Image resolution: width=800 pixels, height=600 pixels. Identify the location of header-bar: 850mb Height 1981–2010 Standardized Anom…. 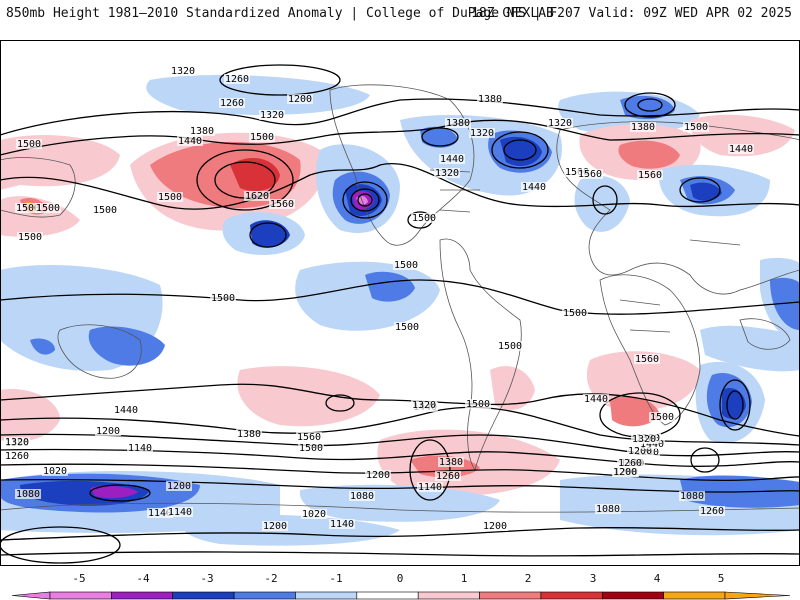
(400, 20).